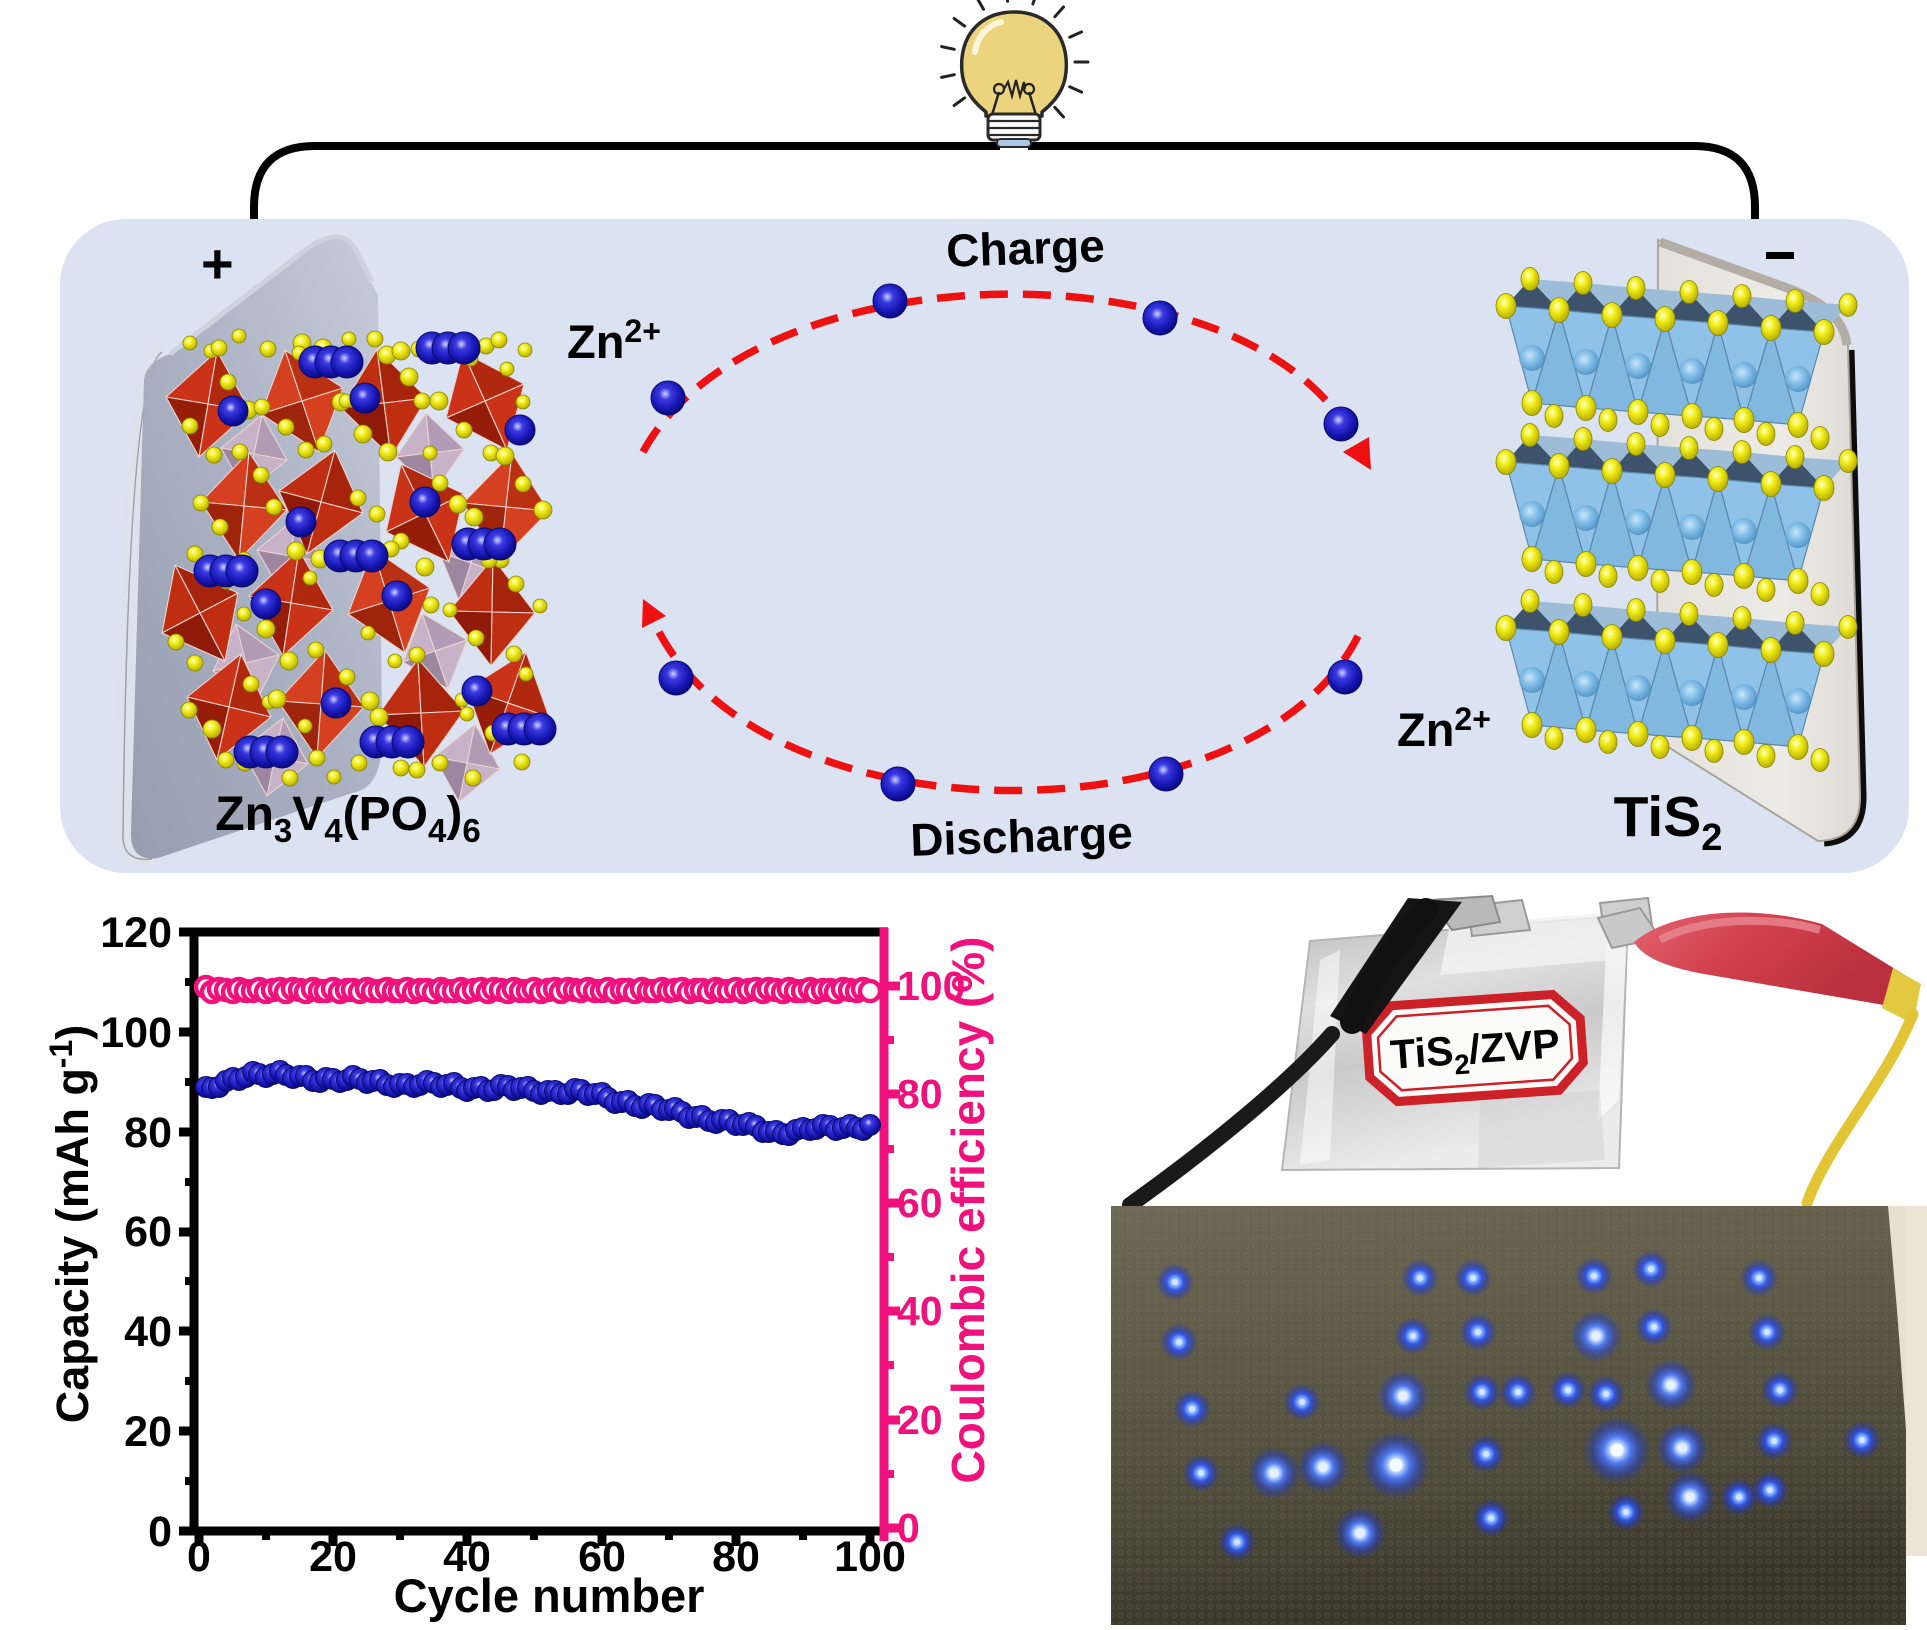  Describe the element at coordinates (136, 933) in the screenshot. I see `svg-text: 120` at that location.